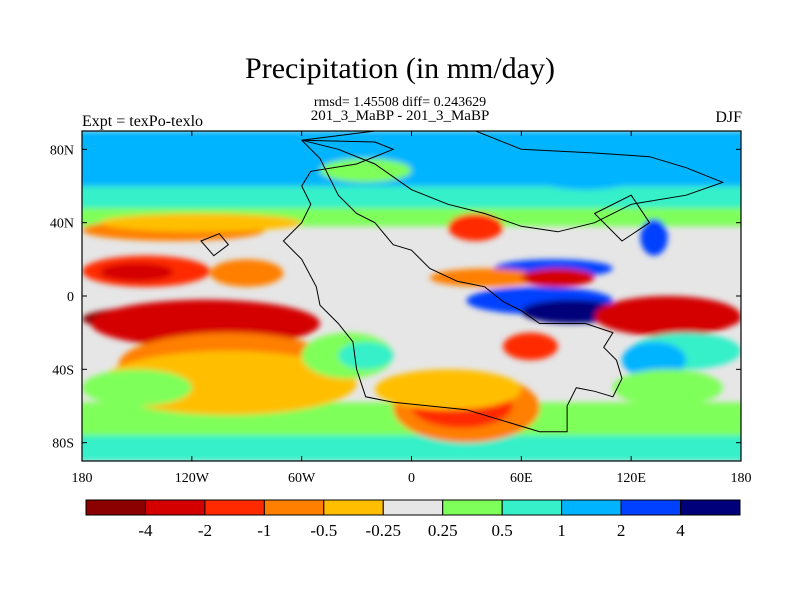 The height and width of the screenshot is (600, 800). Describe the element at coordinates (654, 237) in the screenshot. I see `nh-darkblue-dot` at that location.